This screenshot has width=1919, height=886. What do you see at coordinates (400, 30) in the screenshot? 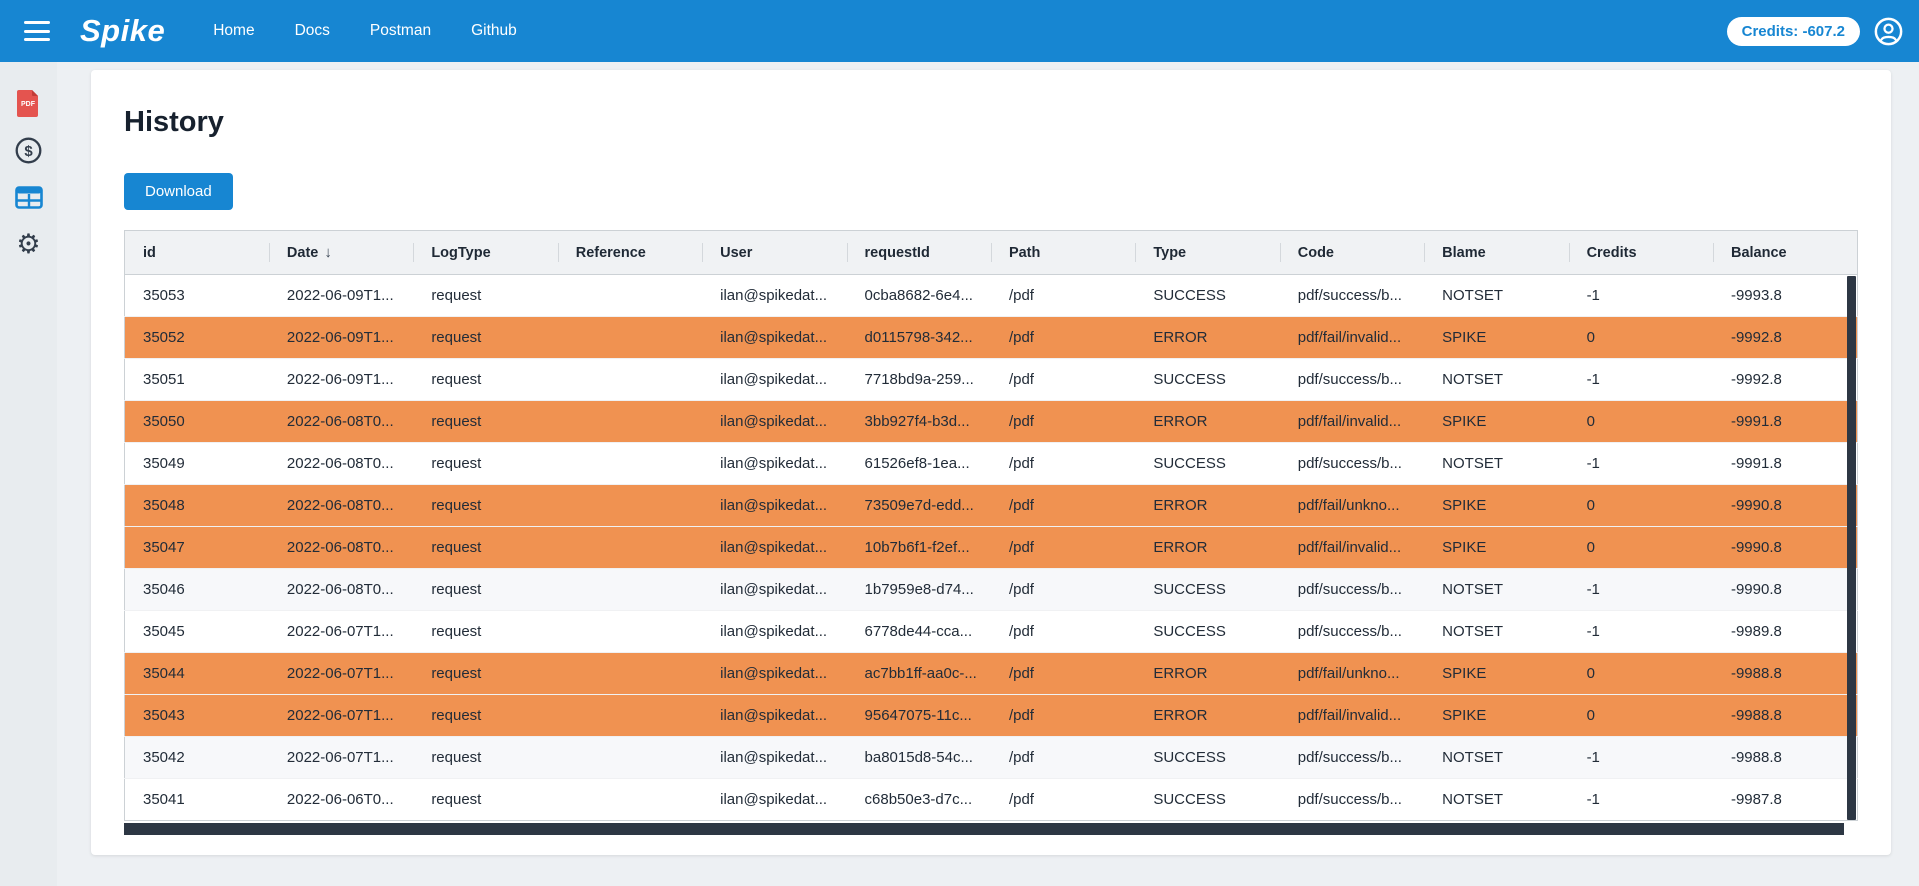
I see `nav-link-postman: Postman` at bounding box center [400, 30].